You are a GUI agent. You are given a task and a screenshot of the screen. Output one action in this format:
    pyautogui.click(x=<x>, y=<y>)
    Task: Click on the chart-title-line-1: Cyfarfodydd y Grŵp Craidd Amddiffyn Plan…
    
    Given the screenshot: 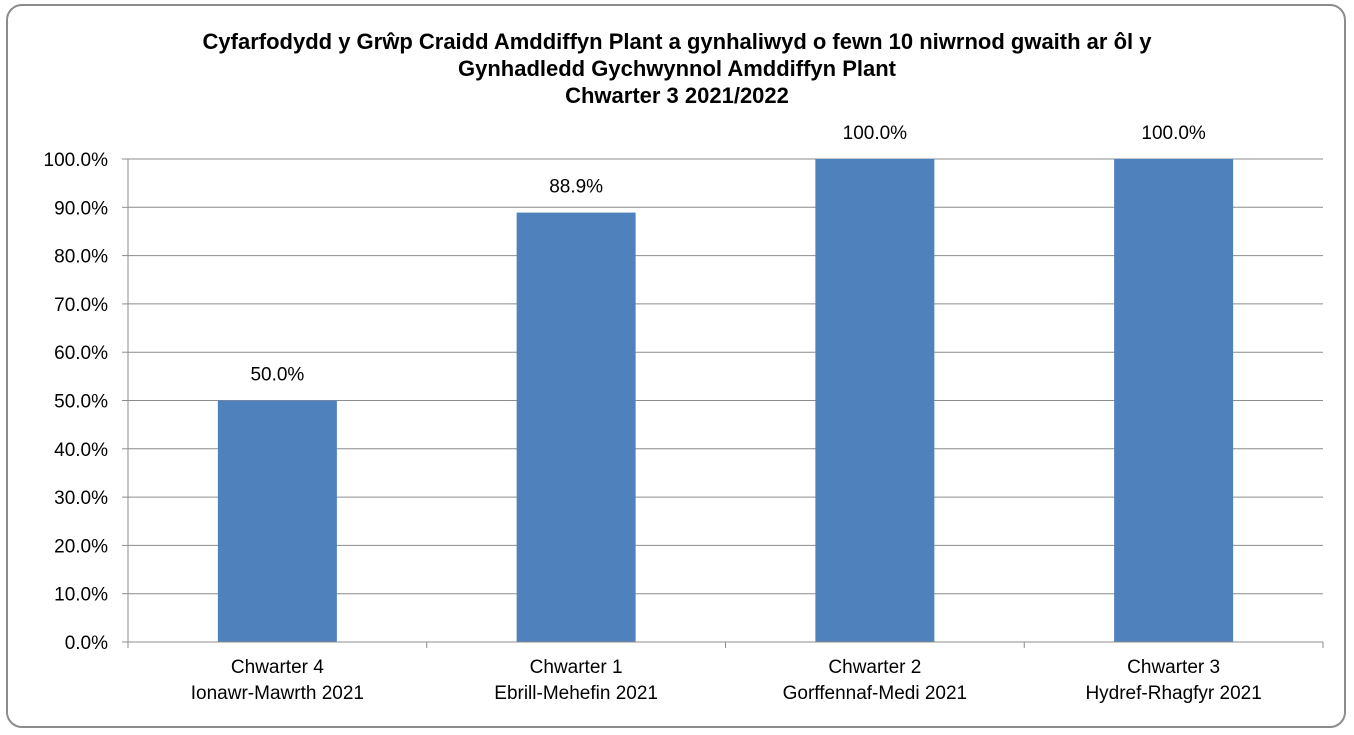 What is the action you would take?
    pyautogui.click(x=677, y=41)
    